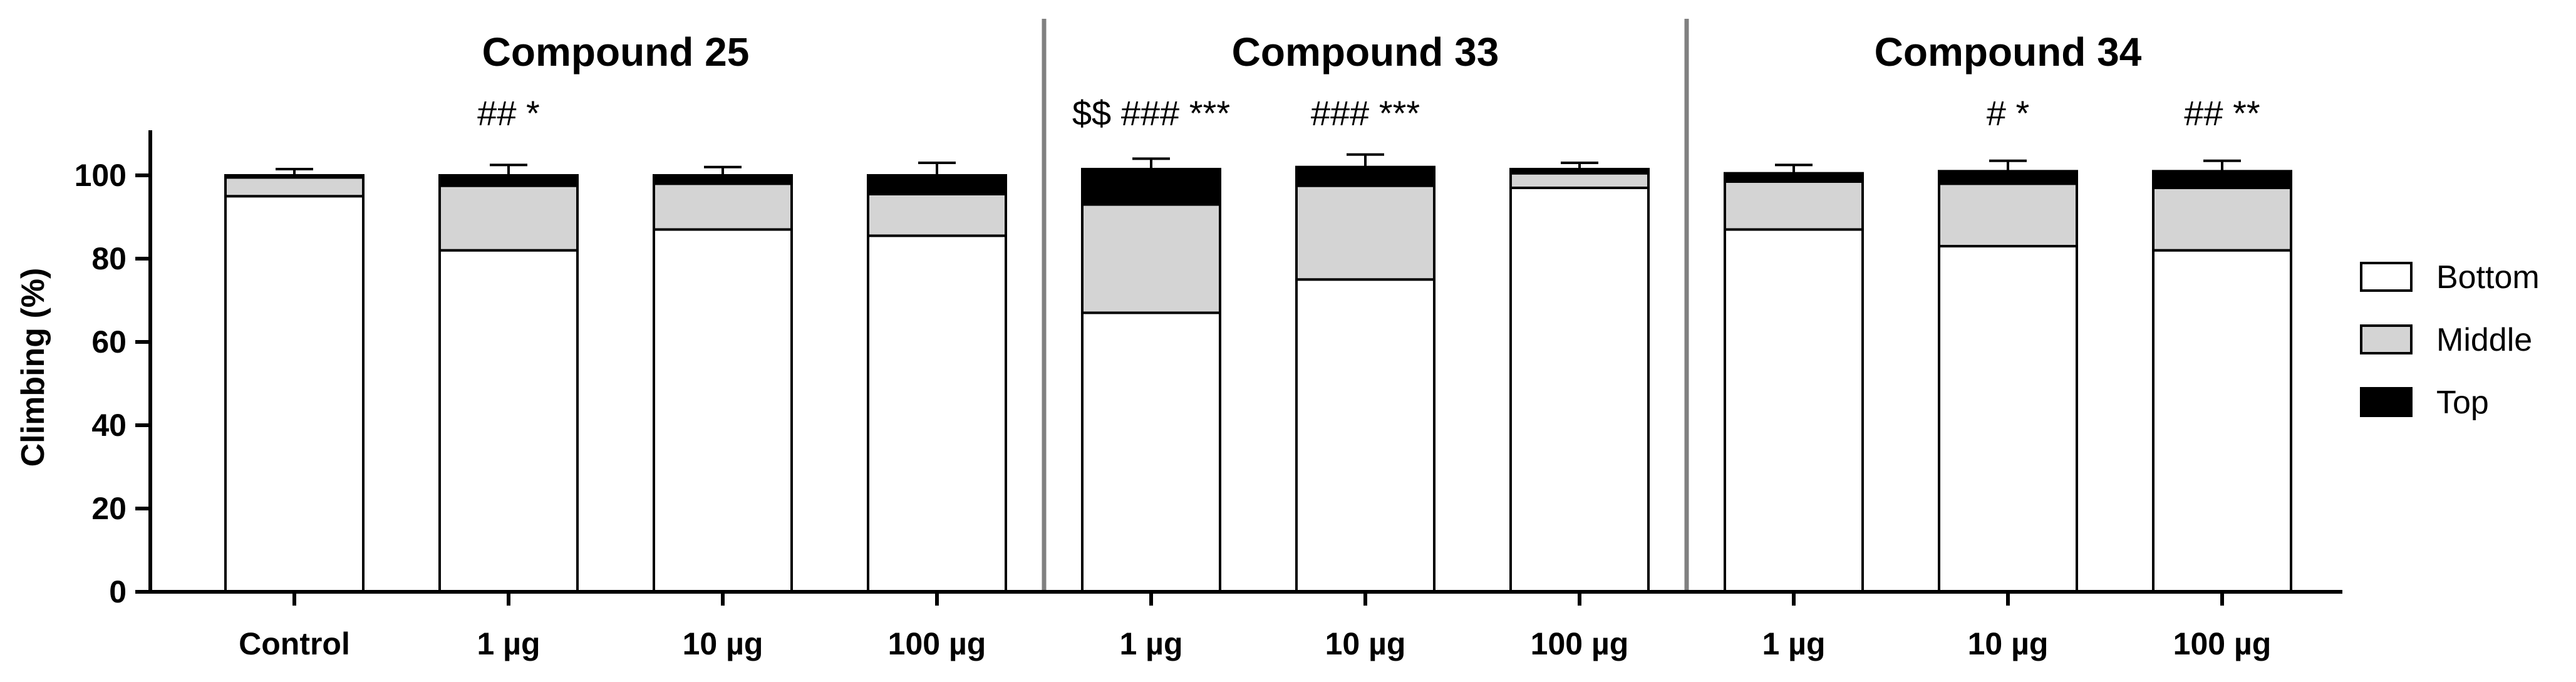 The image size is (2576, 682). I want to click on legend-label-bottom: Bottom, so click(2488, 277).